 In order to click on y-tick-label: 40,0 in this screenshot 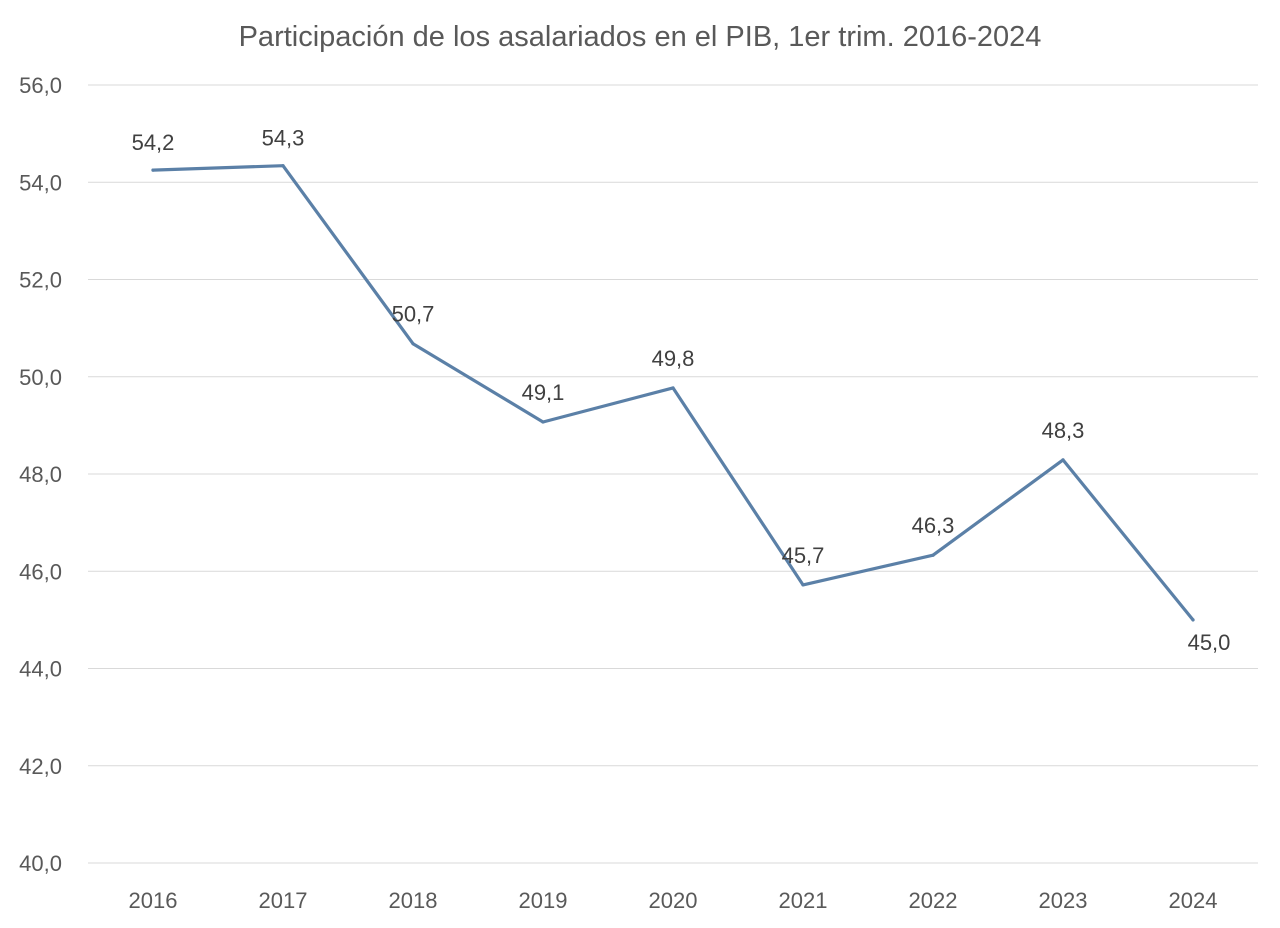, I will do `click(40, 863)`.